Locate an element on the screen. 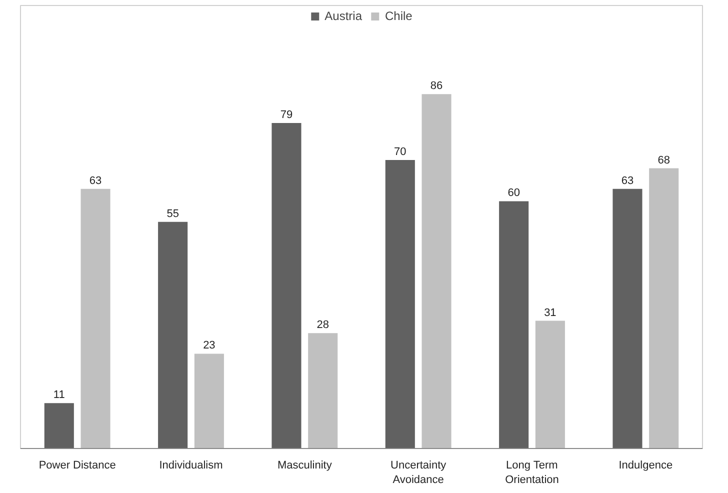 This screenshot has height=493, width=728. data-label: 31 is located at coordinates (550, 312).